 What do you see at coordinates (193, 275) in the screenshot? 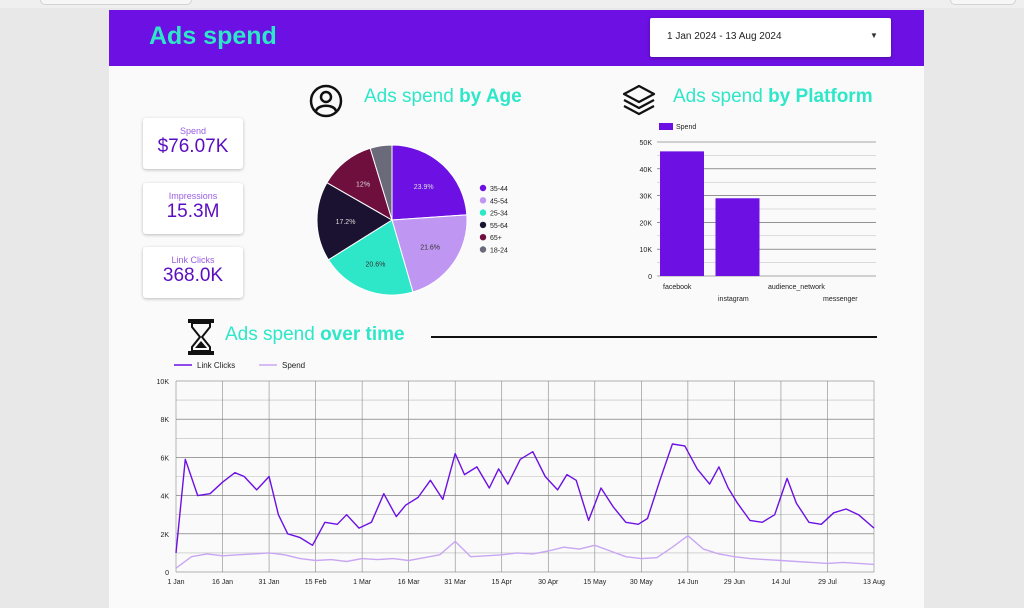
I see `kpi-value: 368.0K` at bounding box center [193, 275].